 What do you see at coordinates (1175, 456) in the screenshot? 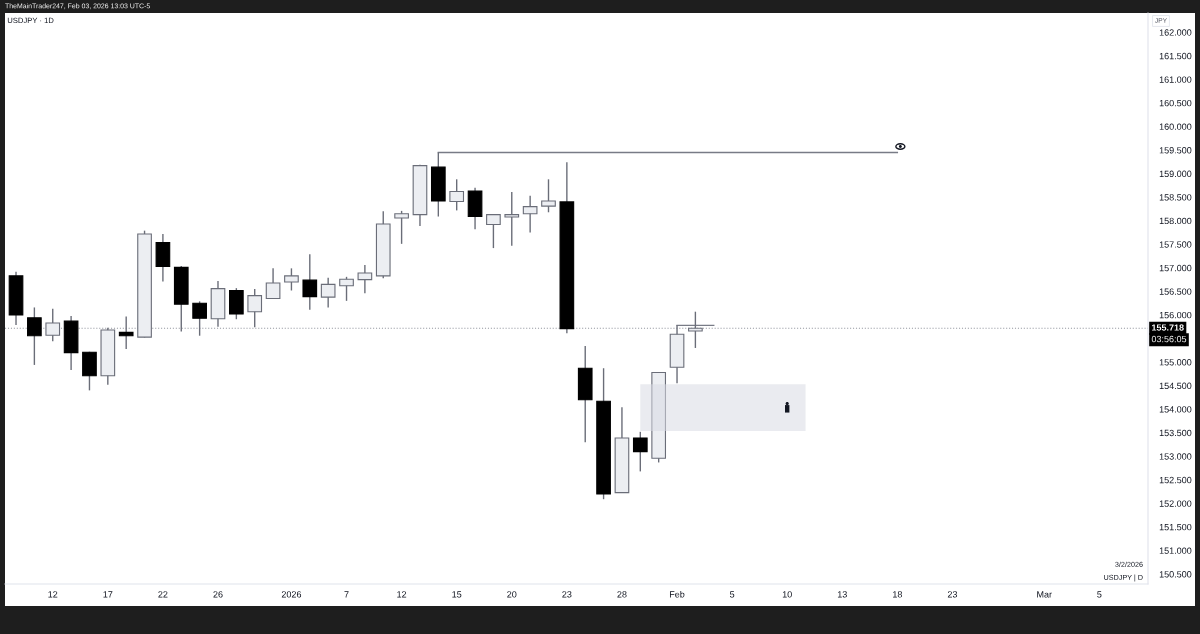
I see `y-tick-label: 153.000` at bounding box center [1175, 456].